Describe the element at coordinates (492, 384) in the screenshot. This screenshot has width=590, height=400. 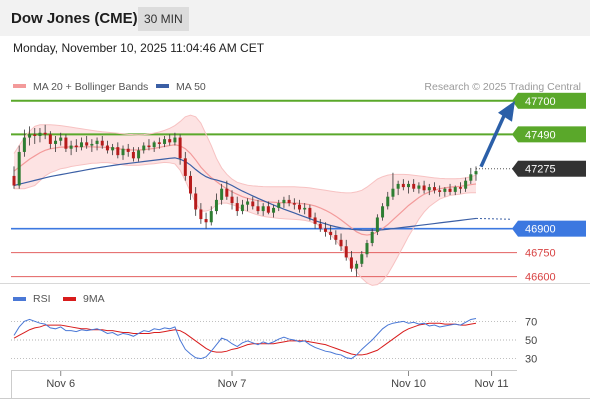
I see `x-tick-label: Nov 11` at that location.